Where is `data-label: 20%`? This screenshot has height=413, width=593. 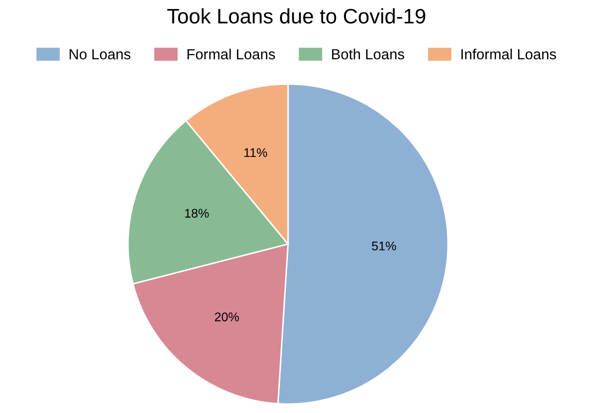 data-label: 20% is located at coordinates (226, 317).